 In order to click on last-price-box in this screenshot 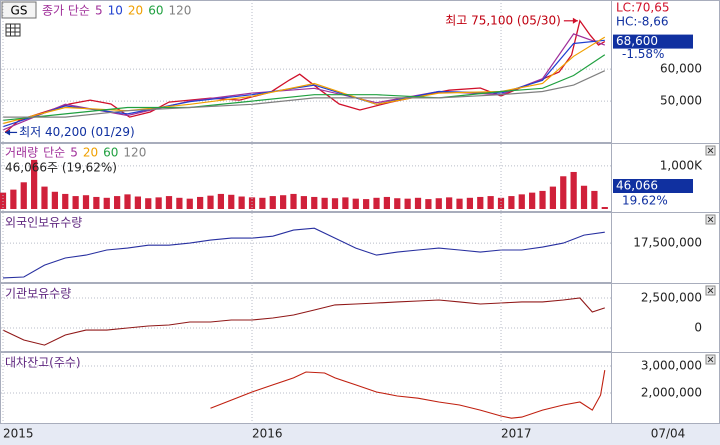, I will do `click(653, 41)`.